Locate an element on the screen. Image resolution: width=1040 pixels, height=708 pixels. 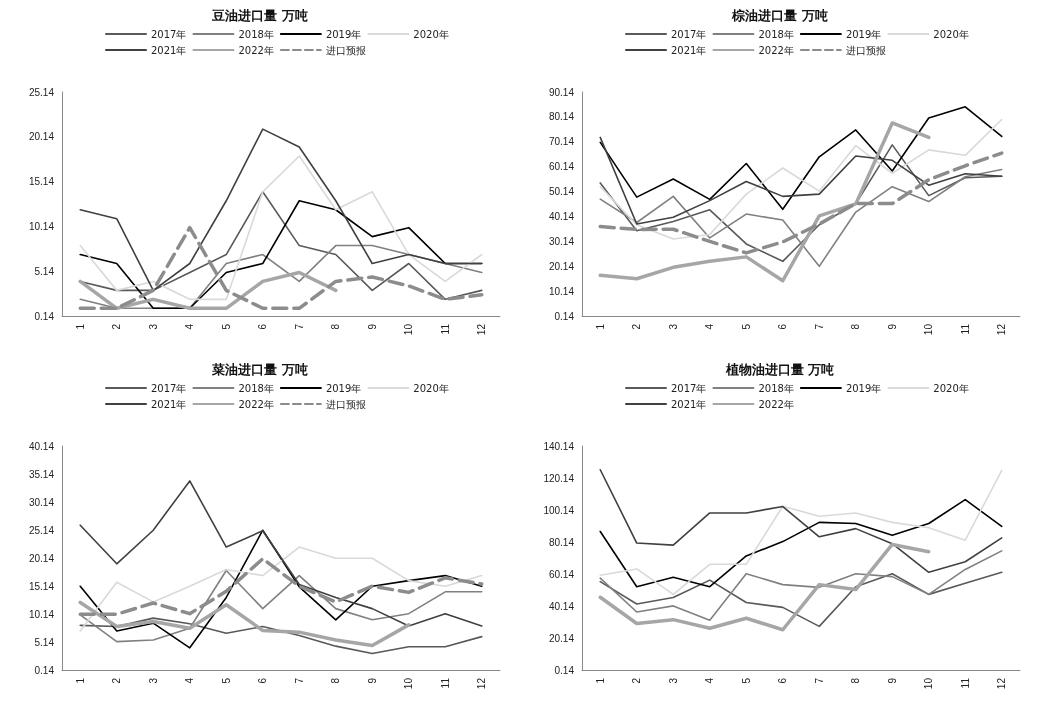
y-tick-label: 100.14 is located at coordinates (559, 510).